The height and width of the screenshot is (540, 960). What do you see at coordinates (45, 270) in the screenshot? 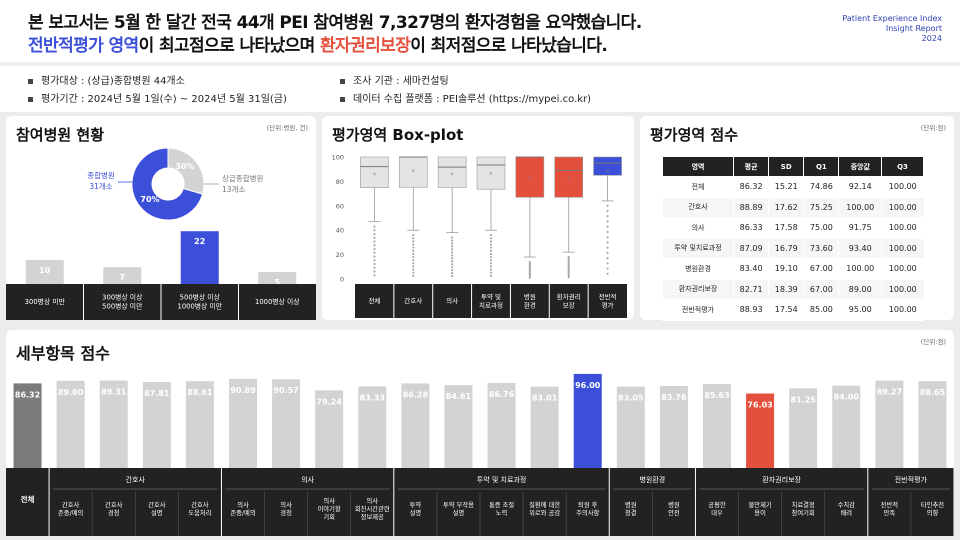
I see `bar-hospital-value-0: 10` at bounding box center [45, 270].